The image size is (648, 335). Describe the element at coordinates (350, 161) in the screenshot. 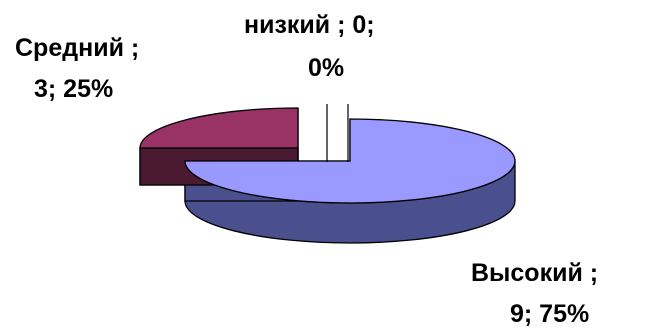

I see `slice-0-top` at that location.